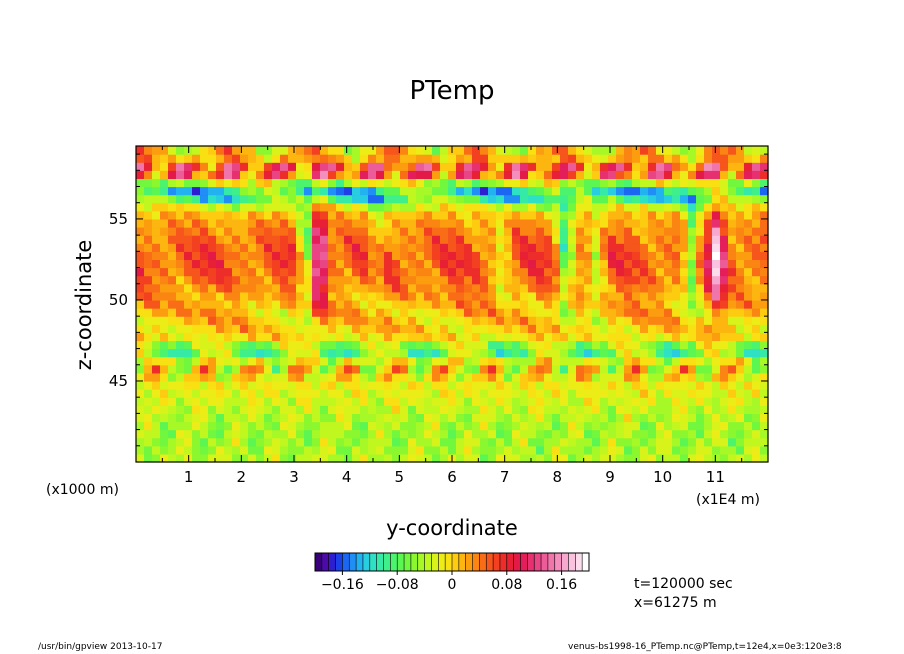 The width and height of the screenshot is (904, 654). What do you see at coordinates (188, 477) in the screenshot?
I see `x-tick-label: 1` at bounding box center [188, 477].